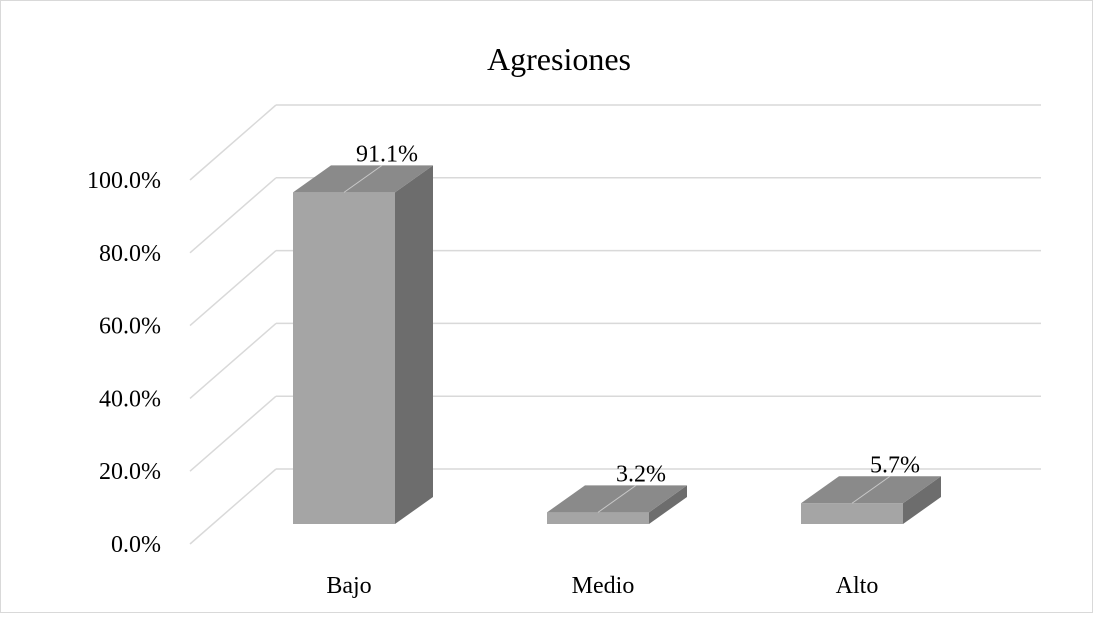 The image size is (1093, 617). What do you see at coordinates (130, 327) in the screenshot?
I see `y-tick-label: 60.0%` at bounding box center [130, 327].